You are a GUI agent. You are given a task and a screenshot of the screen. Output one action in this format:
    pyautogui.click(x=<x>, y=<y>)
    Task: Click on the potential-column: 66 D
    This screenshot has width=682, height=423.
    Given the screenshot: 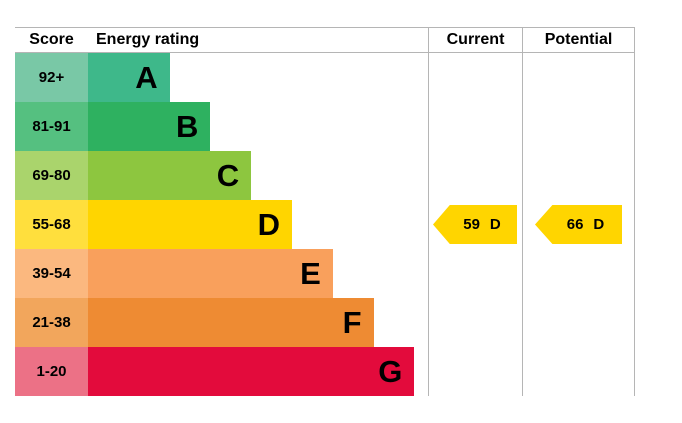 What is the action you would take?
    pyautogui.click(x=579, y=224)
    